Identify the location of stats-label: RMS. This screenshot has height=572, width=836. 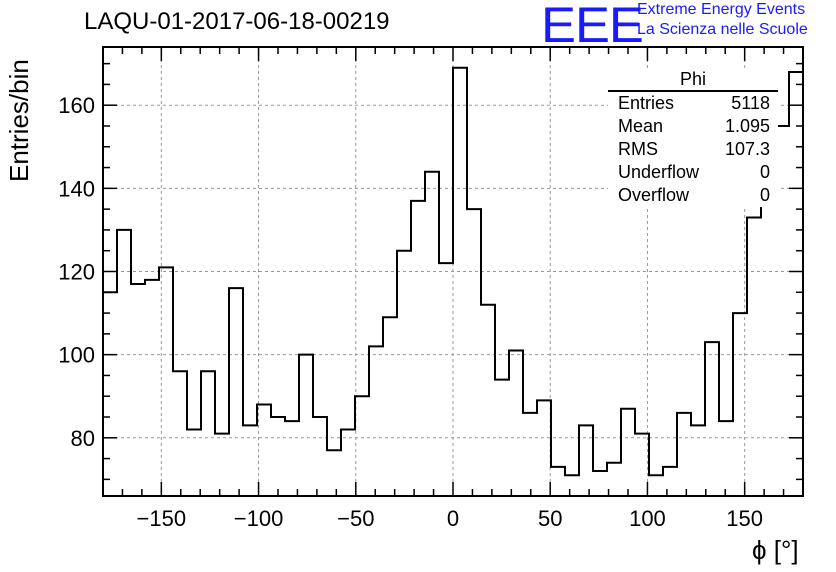
(638, 149).